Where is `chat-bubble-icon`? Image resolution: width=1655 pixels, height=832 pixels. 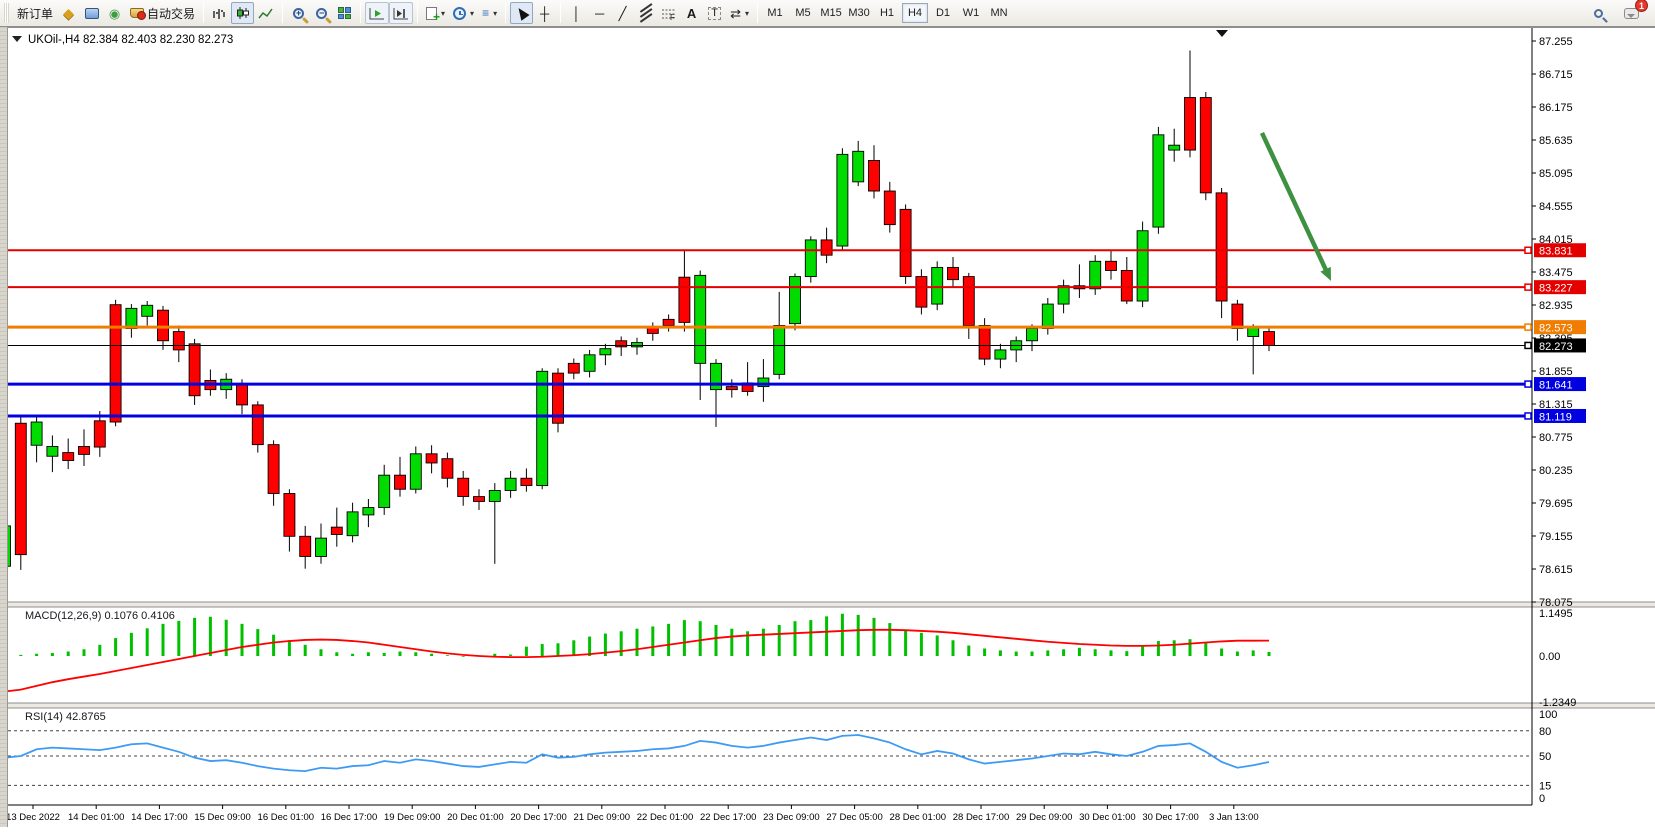
chat-bubble-icon is located at coordinates (1631, 13).